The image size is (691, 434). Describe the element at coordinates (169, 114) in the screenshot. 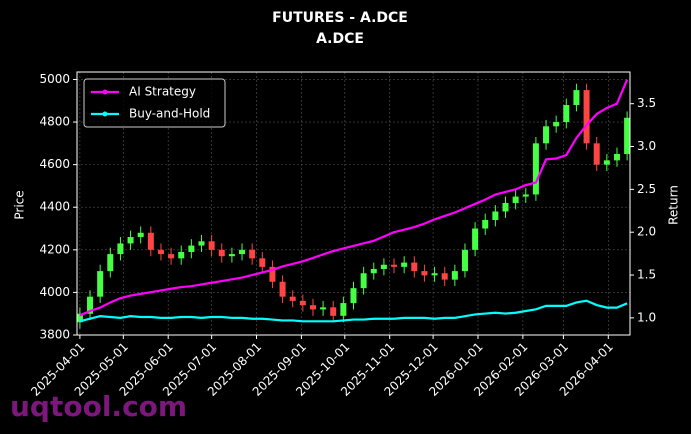

I see `legend-label: Buy-and-Hold` at that location.